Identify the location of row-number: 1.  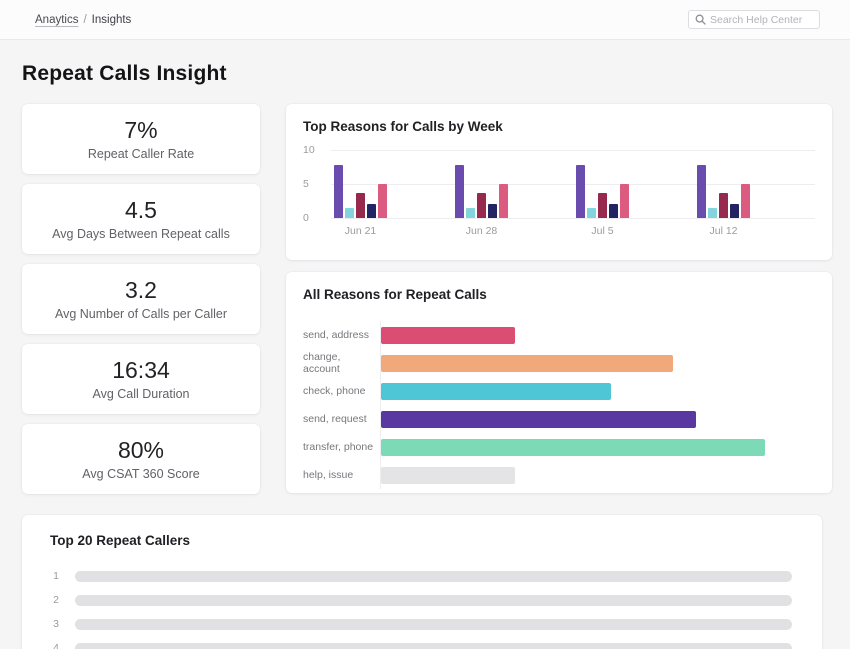
(56, 576).